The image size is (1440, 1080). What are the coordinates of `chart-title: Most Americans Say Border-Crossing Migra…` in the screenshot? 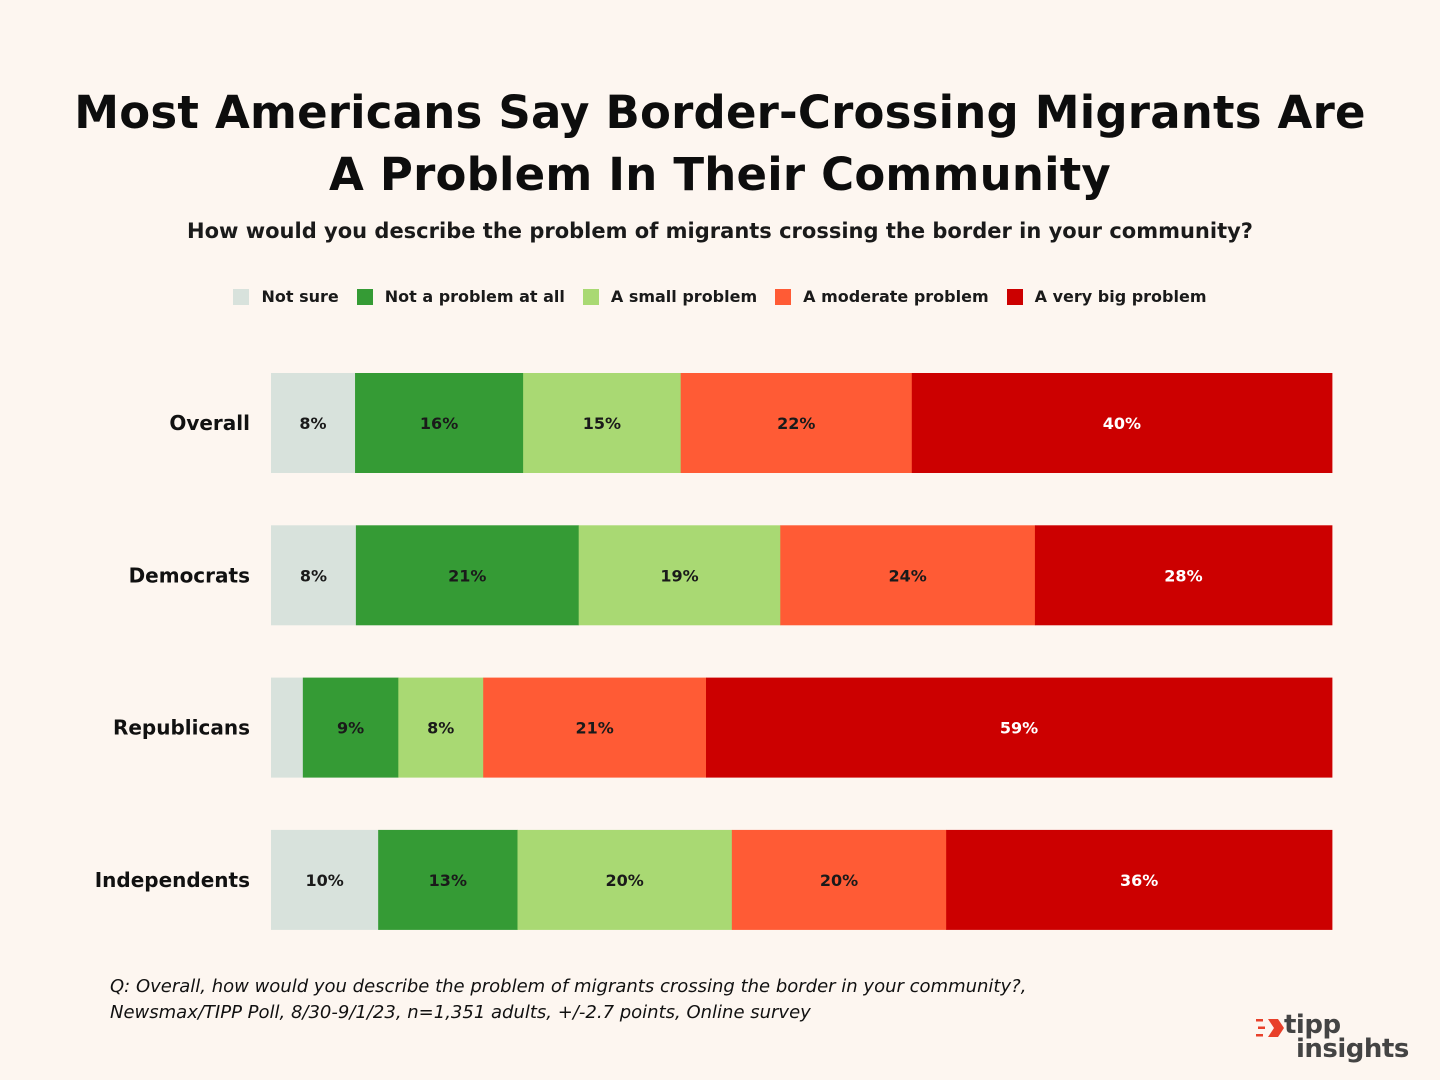 It's located at (720, 144).